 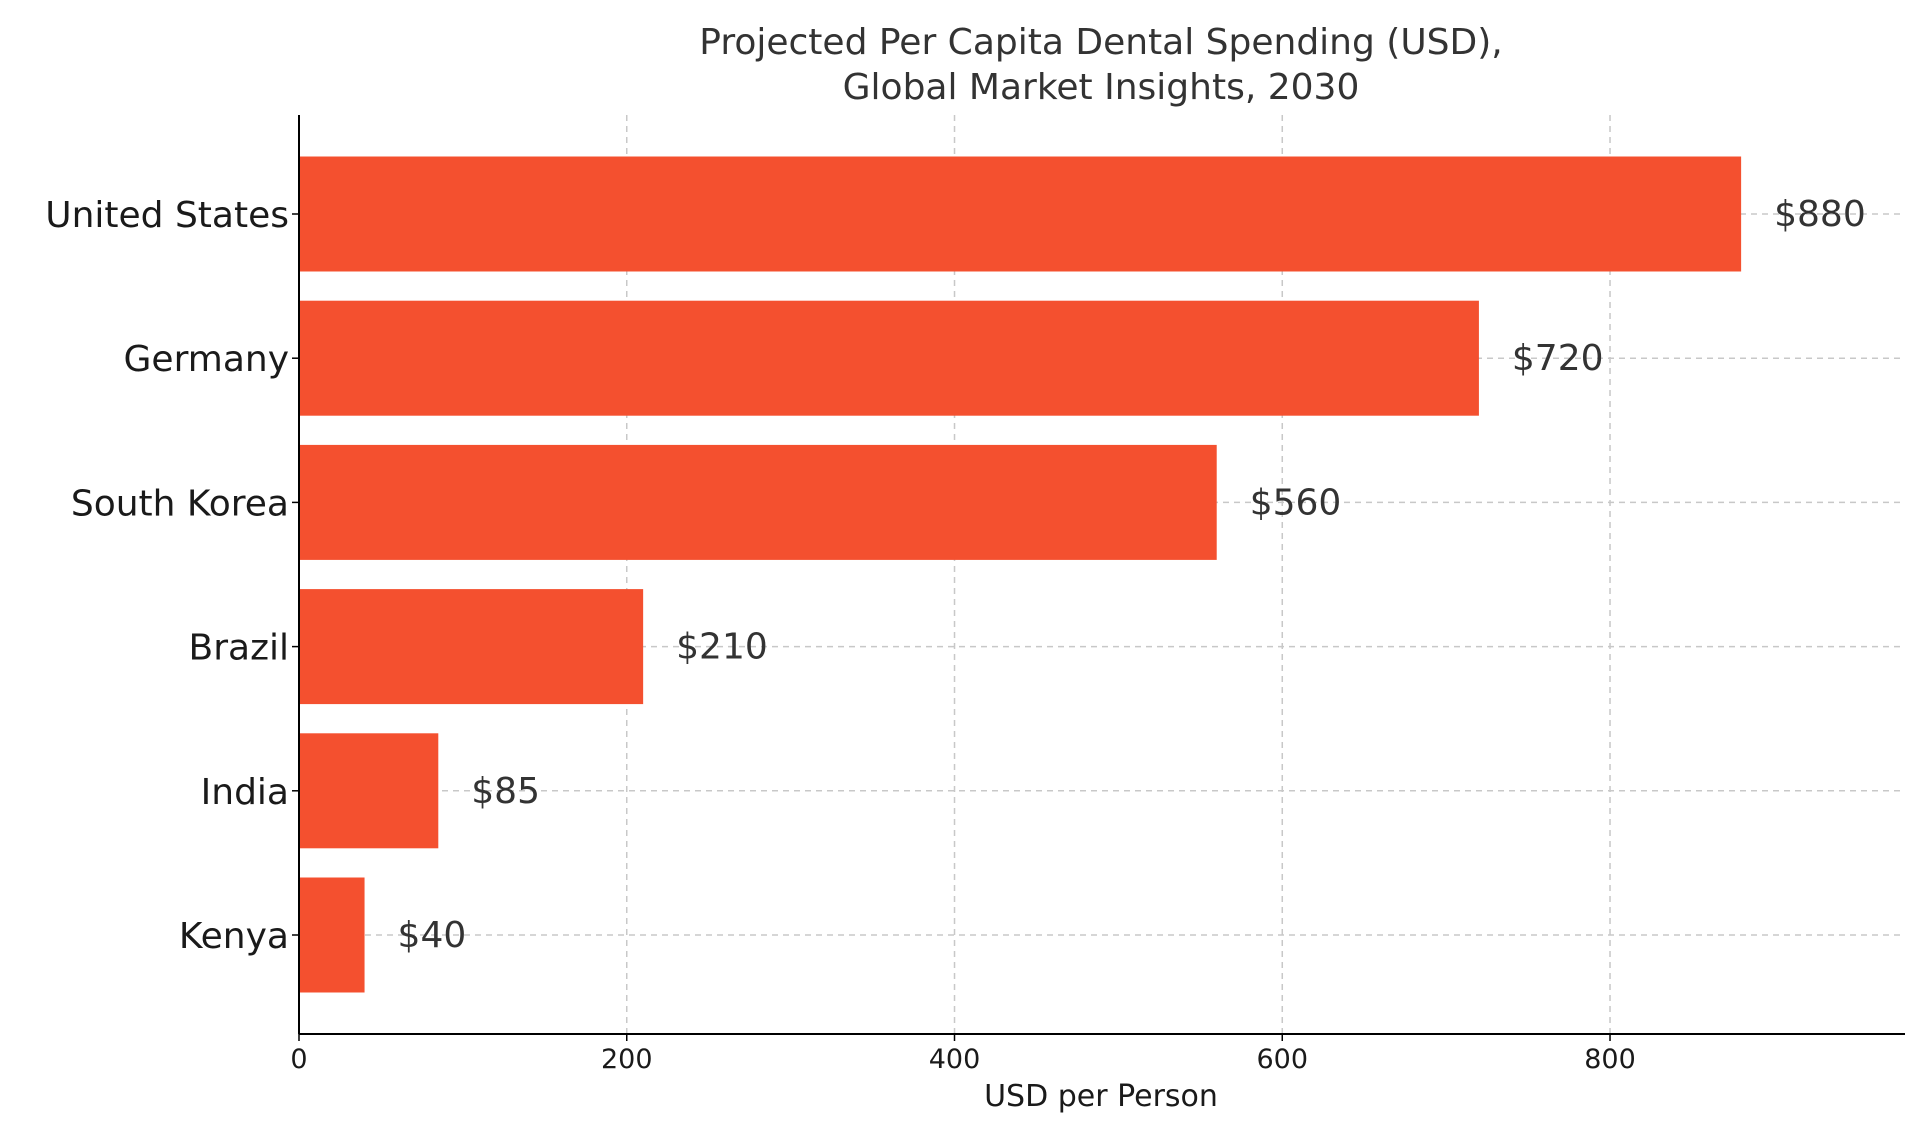 I want to click on category-label: India, so click(x=245, y=792).